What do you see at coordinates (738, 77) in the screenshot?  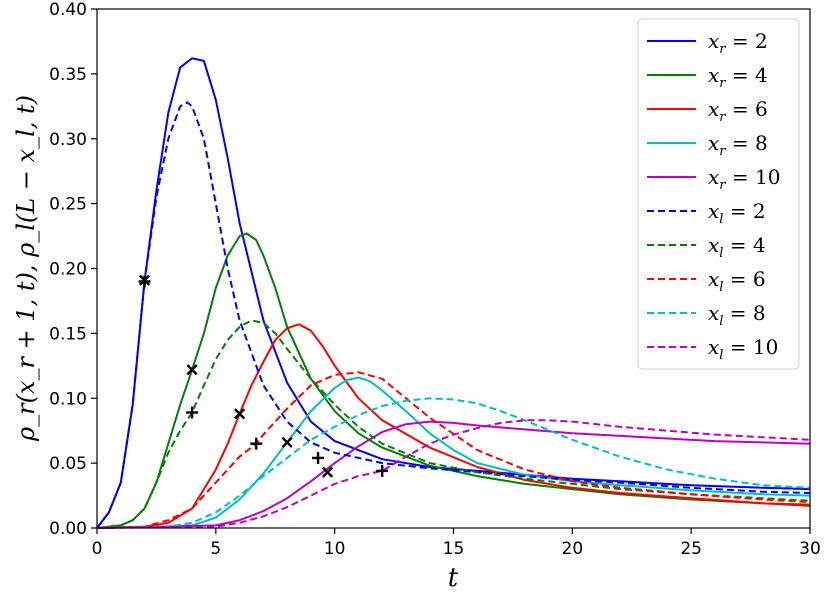 I see `legend-label-r-4: xr = 4` at bounding box center [738, 77].